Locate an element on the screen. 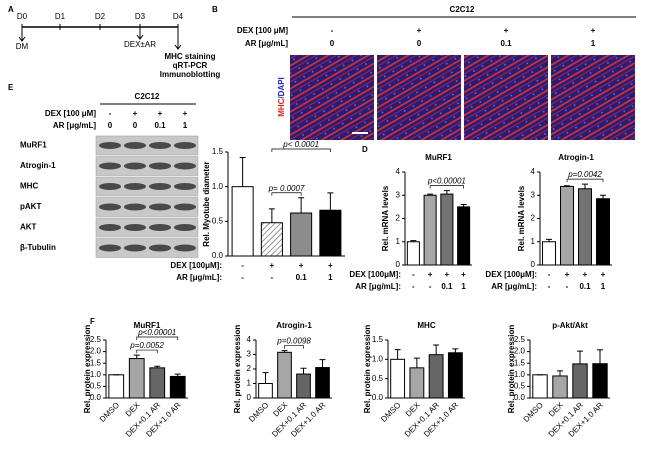 The height and width of the screenshot is (451, 650). readout-label: Immunoblotting is located at coordinates (190, 74).